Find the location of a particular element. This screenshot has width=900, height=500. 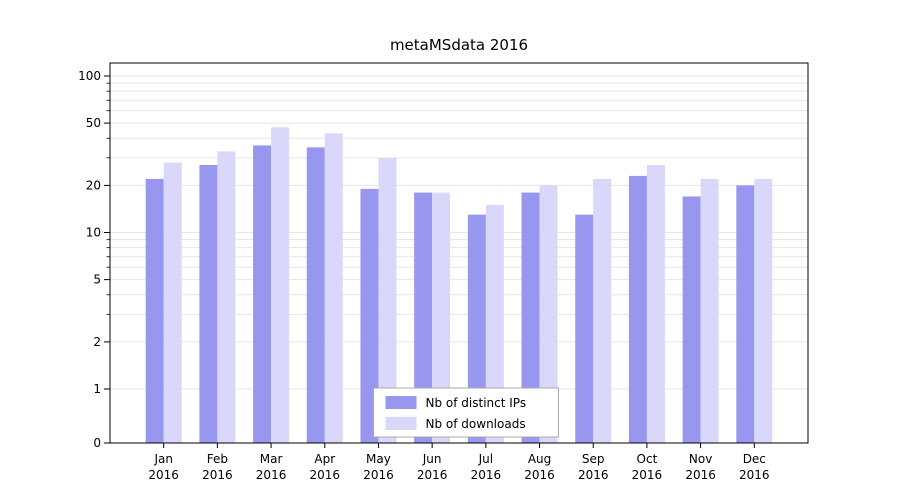

y-tick-label: 50 is located at coordinates (93, 123).